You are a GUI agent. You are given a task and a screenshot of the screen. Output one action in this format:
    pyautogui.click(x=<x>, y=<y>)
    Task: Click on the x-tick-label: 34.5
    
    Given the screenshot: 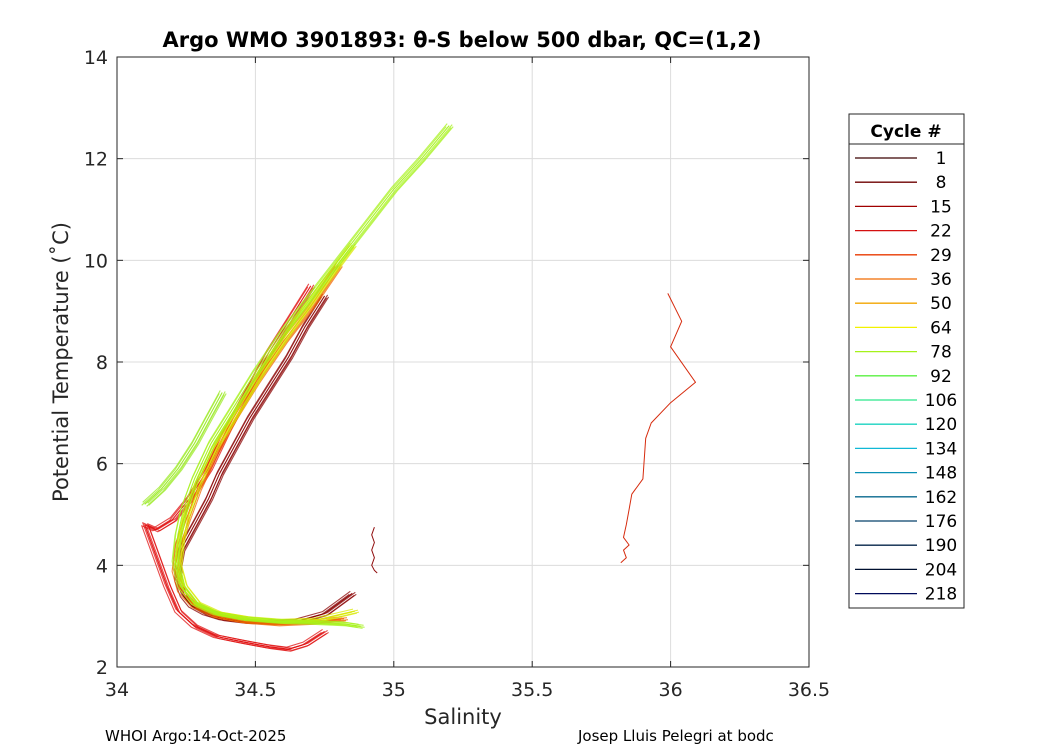 What is the action you would take?
    pyautogui.click(x=255, y=690)
    